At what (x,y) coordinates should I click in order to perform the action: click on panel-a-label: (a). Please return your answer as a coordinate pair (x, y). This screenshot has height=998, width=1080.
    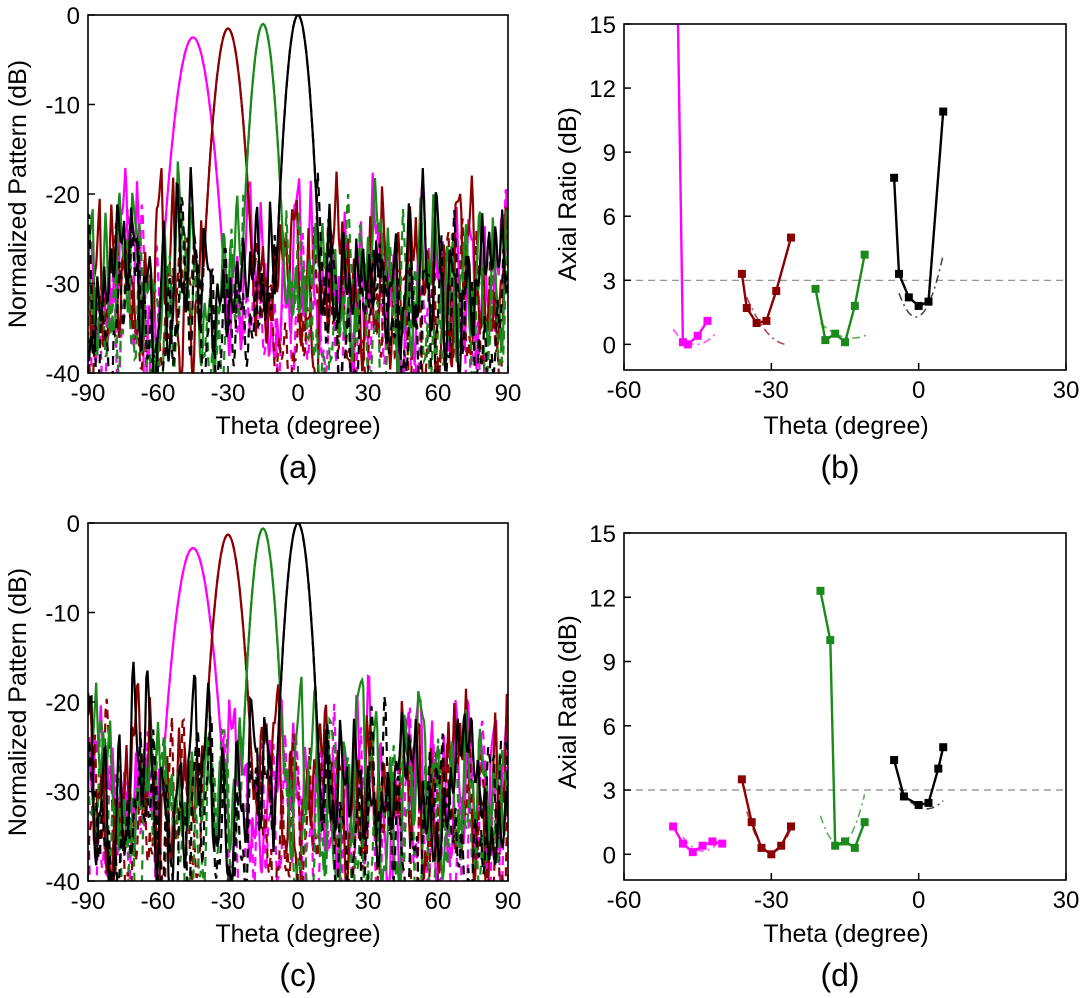
    Looking at the image, I should click on (297, 467).